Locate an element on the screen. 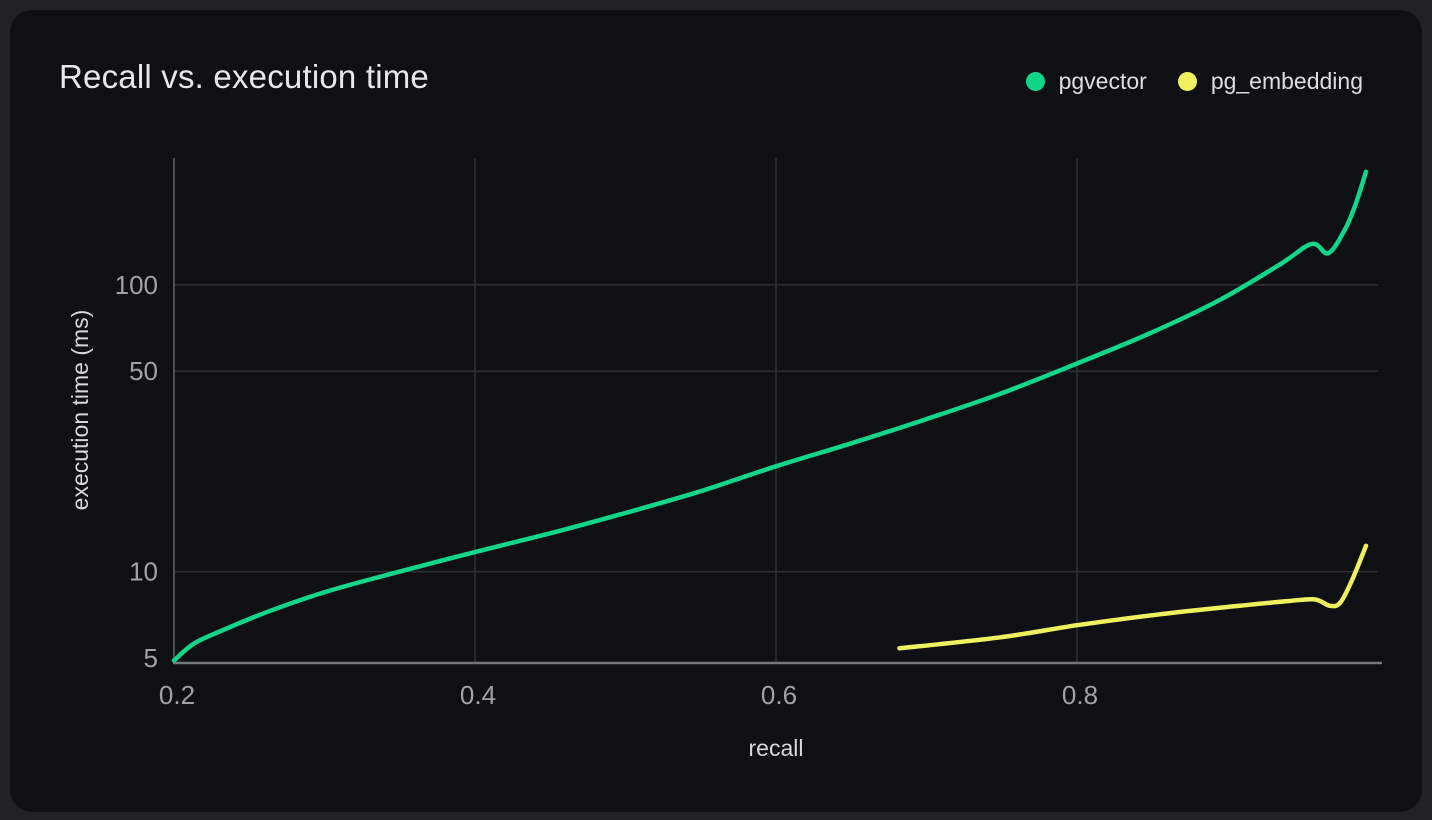 This screenshot has height=820, width=1432. legend-item-pg_embedding: pg_embedding is located at coordinates (1270, 81).